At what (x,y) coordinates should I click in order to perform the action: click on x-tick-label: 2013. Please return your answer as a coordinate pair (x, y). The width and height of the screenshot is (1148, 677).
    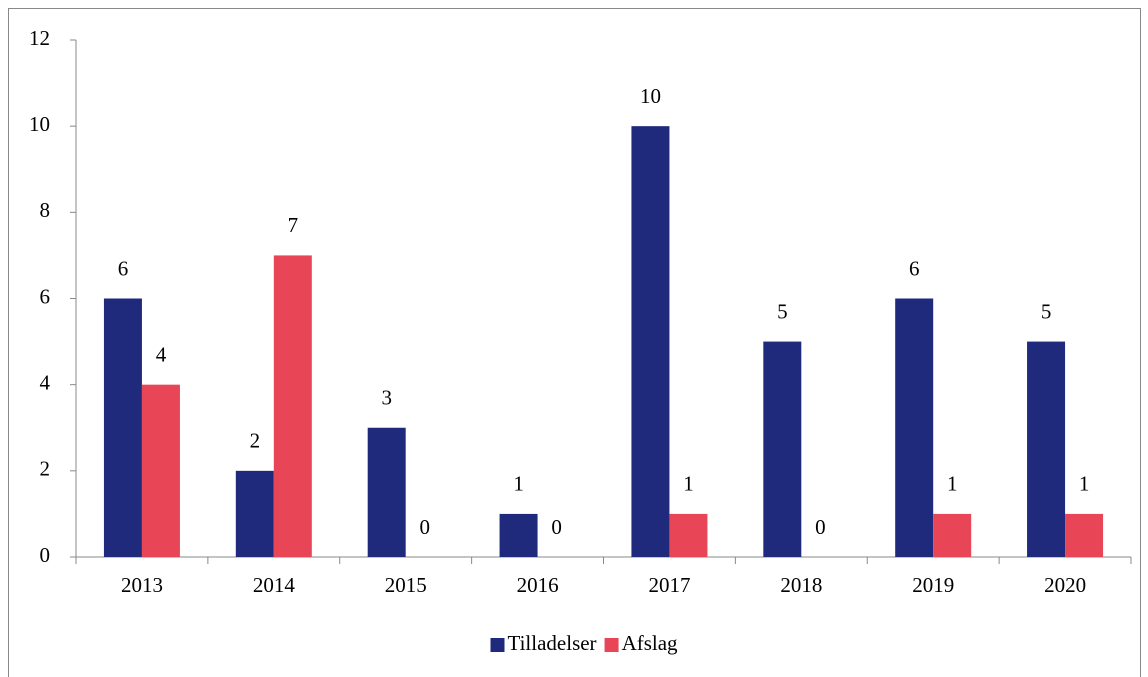
    Looking at the image, I should click on (142, 585).